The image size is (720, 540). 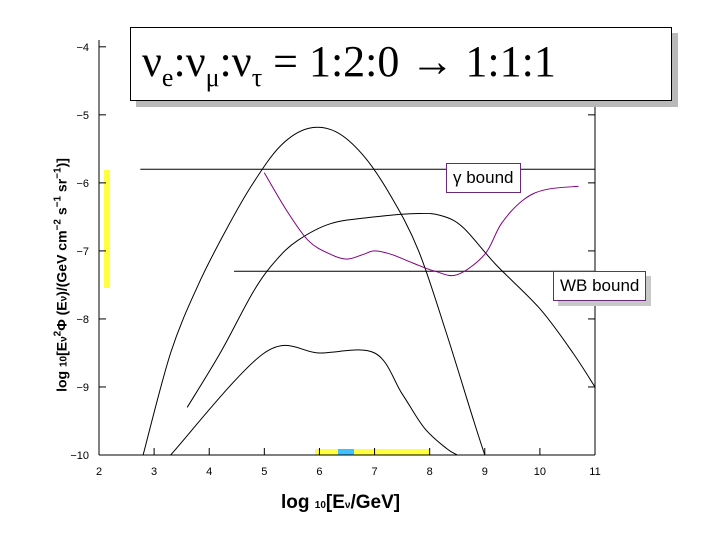 What do you see at coordinates (61, 275) in the screenshot?
I see `y-axis-label: log 10[Eν2Φ (Eν)/(GeV cm−2 s−1 sr−1)]` at bounding box center [61, 275].